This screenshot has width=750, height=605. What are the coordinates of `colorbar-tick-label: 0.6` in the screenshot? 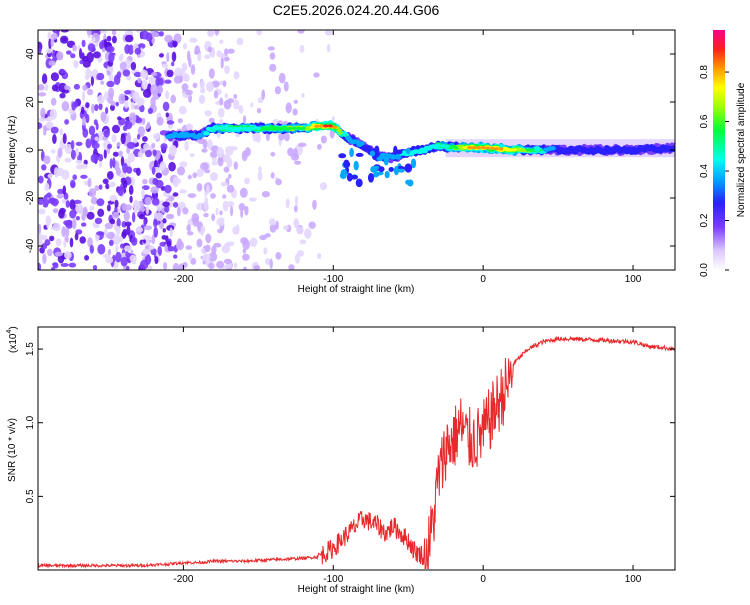 It's located at (704, 121).